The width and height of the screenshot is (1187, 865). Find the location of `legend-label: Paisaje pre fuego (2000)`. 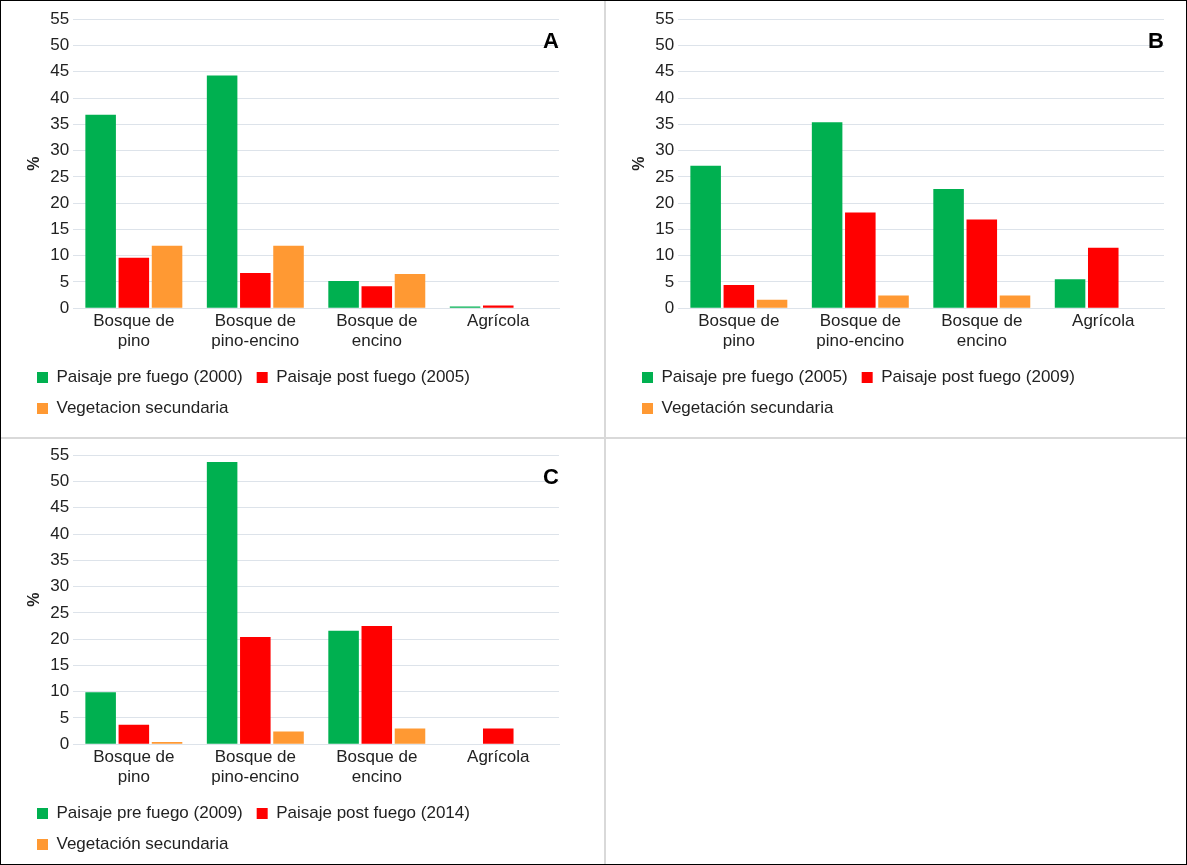

legend-label: Paisaje pre fuego (2000) is located at coordinates (149, 377).